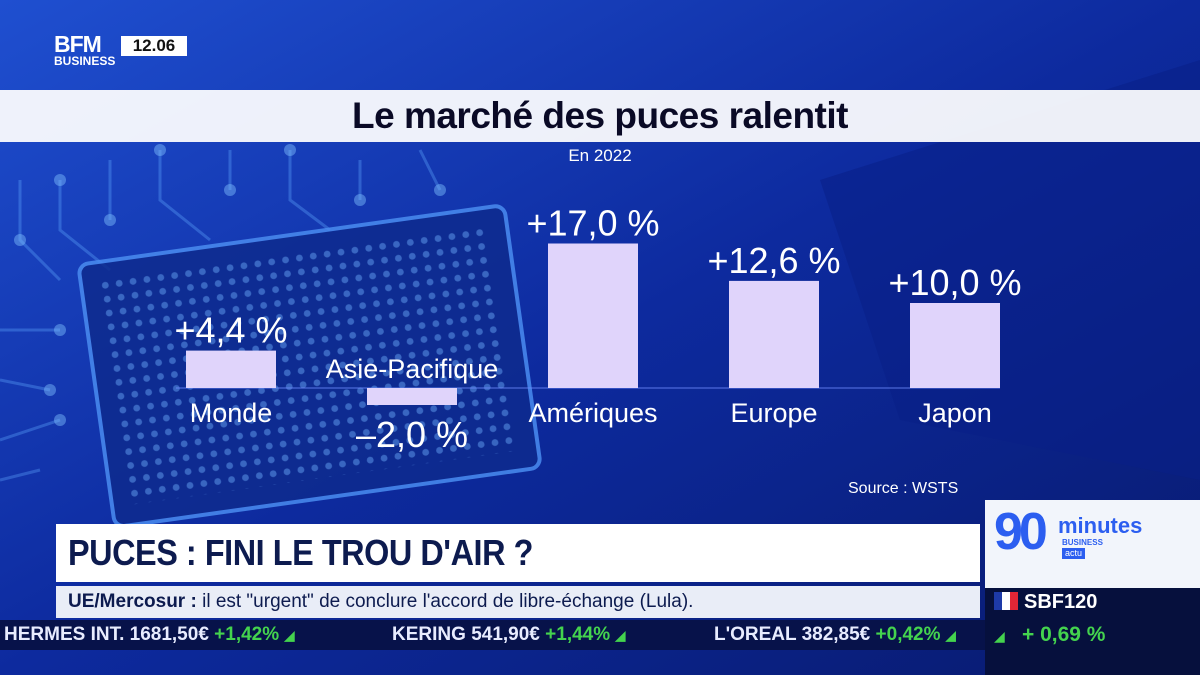 The width and height of the screenshot is (1200, 675). Describe the element at coordinates (429, 634) in the screenshot. I see `ticker-name: KERING` at that location.